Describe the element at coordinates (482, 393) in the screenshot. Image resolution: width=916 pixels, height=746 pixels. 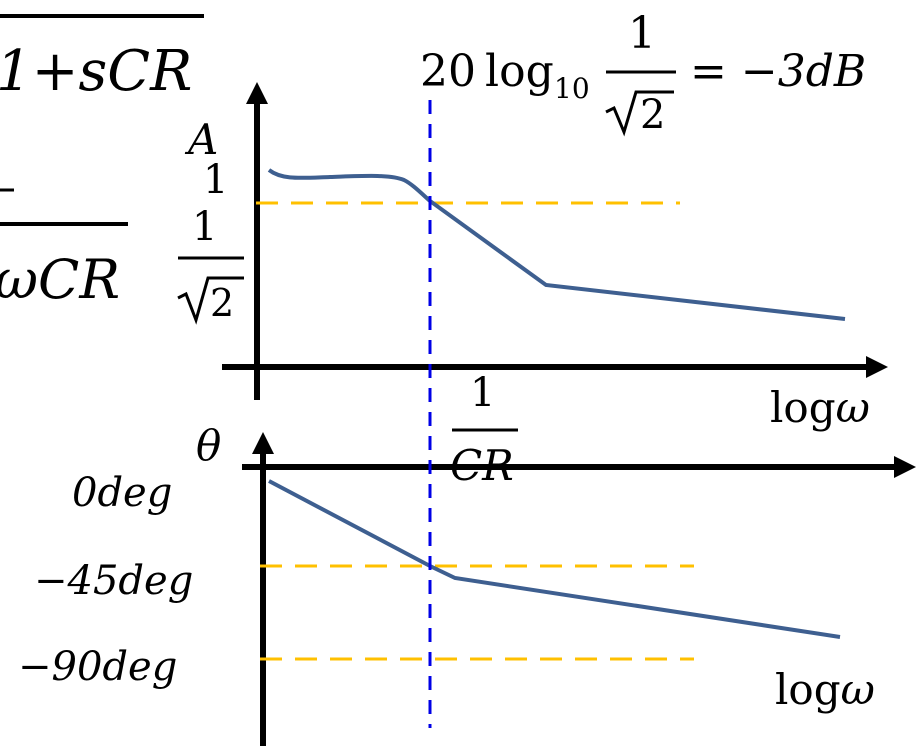
I see `cutoff-numerator: 1` at that location.